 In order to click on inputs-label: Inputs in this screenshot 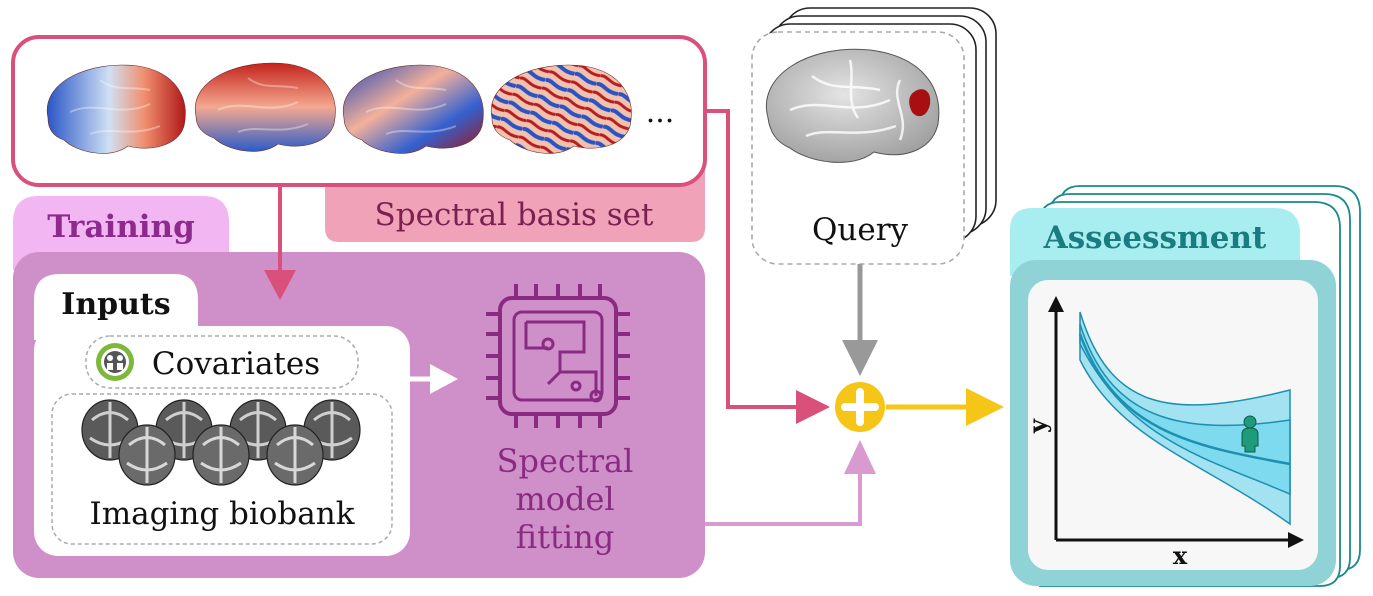, I will do `click(115, 304)`.